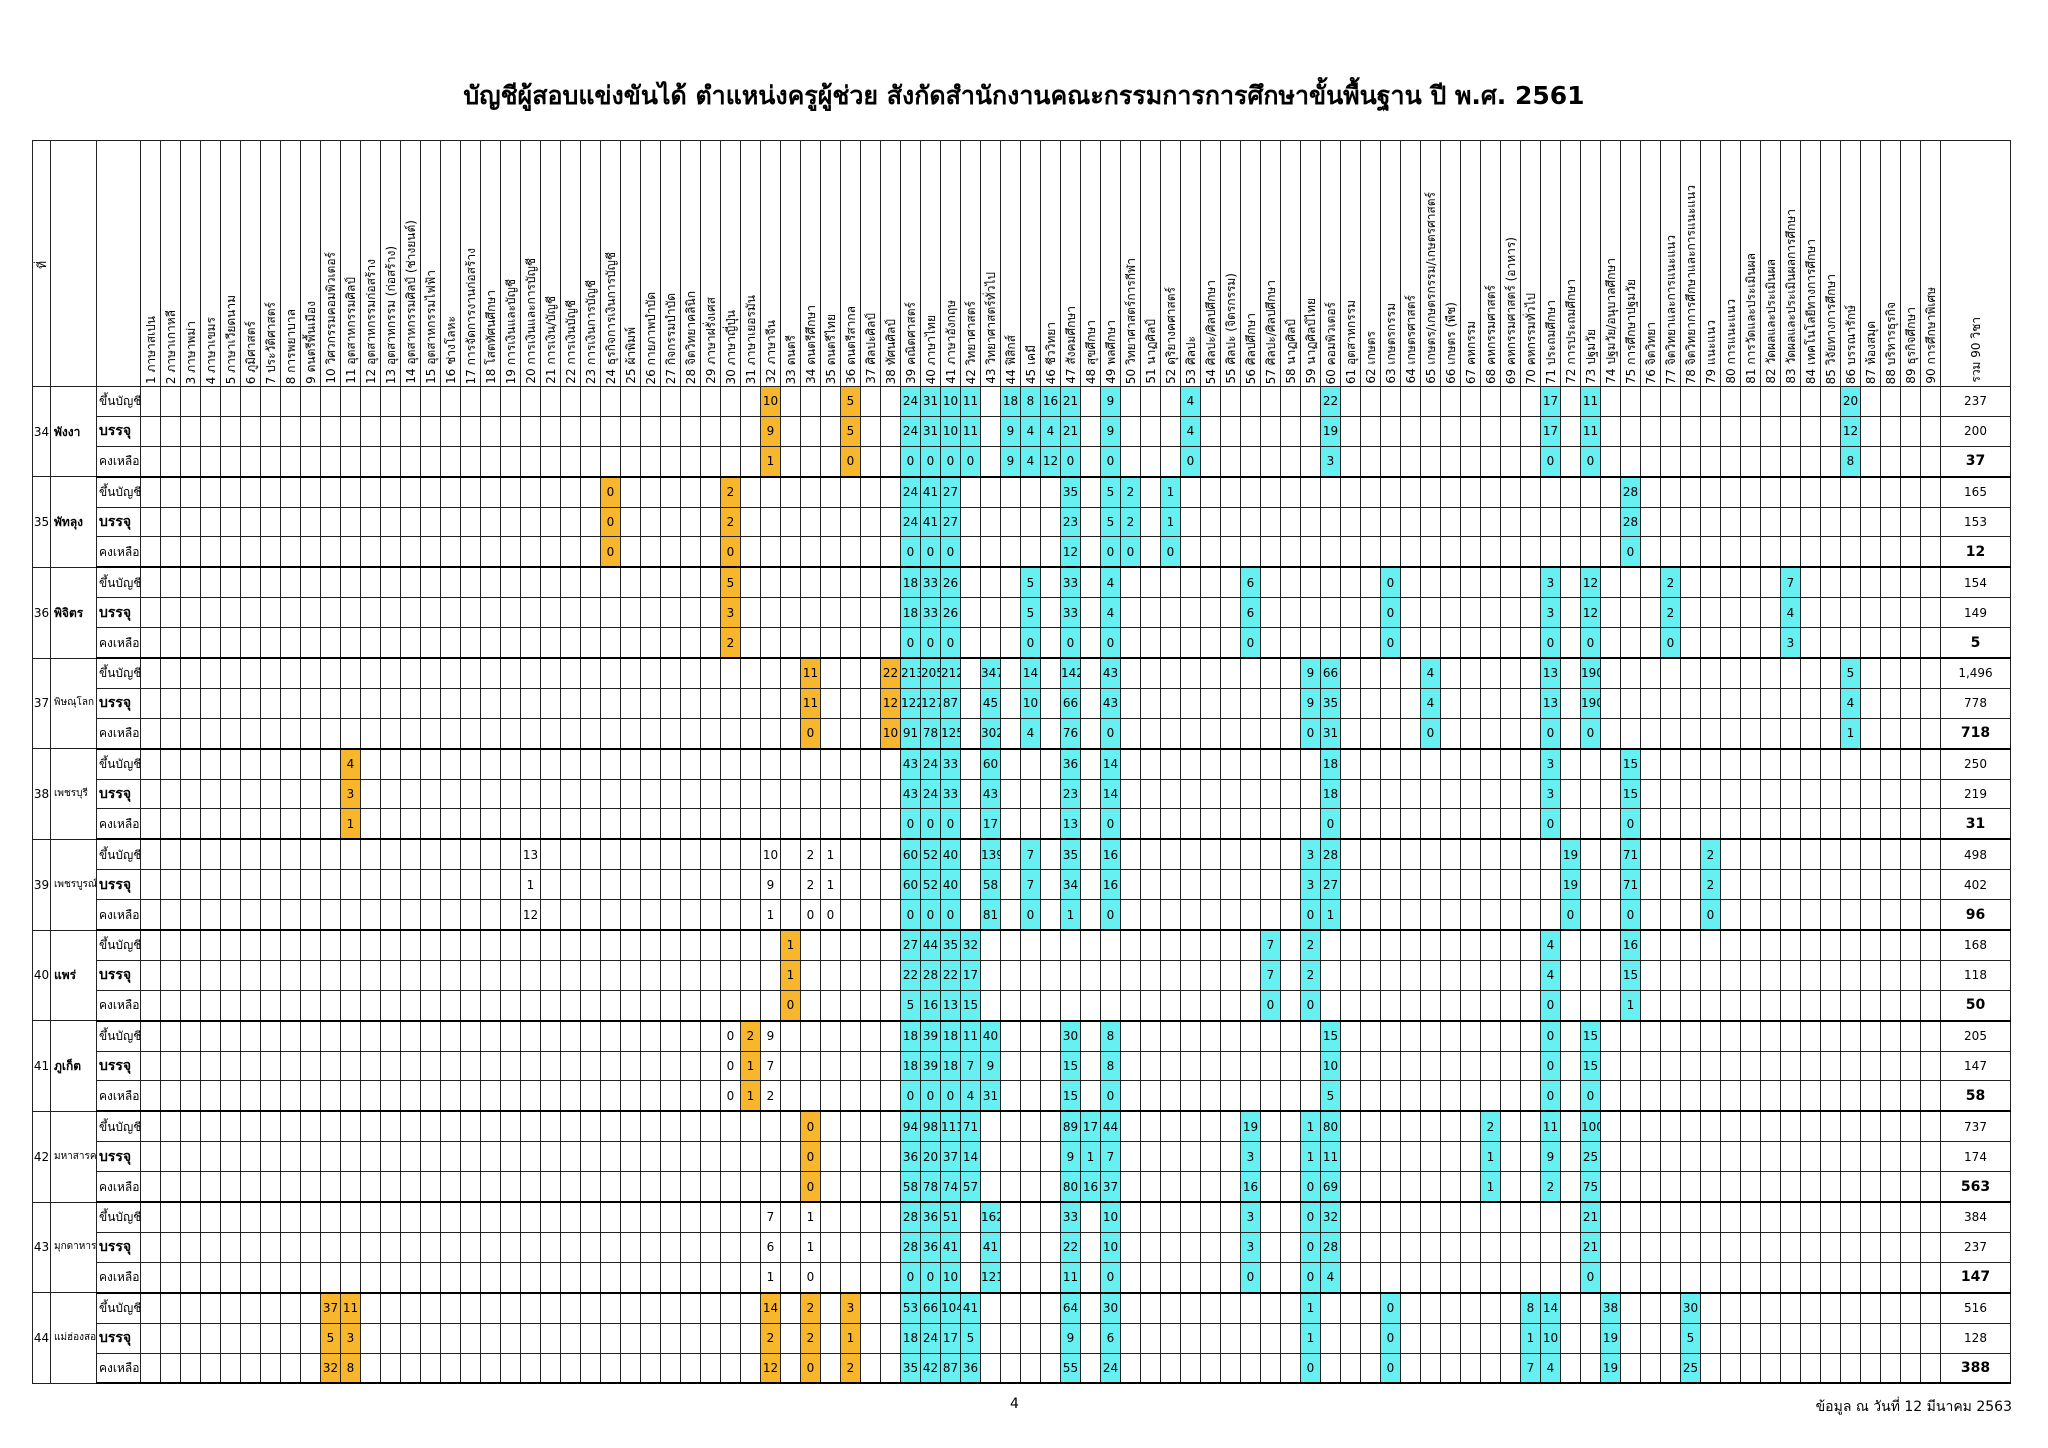  What do you see at coordinates (1021, 612) in the screenshot?
I see `table-row: 36 พิจิตร ขึ้นบัญชี 5 18 33 26 5 33 4 6 0 3 12 2 7 154` at bounding box center [1021, 612].